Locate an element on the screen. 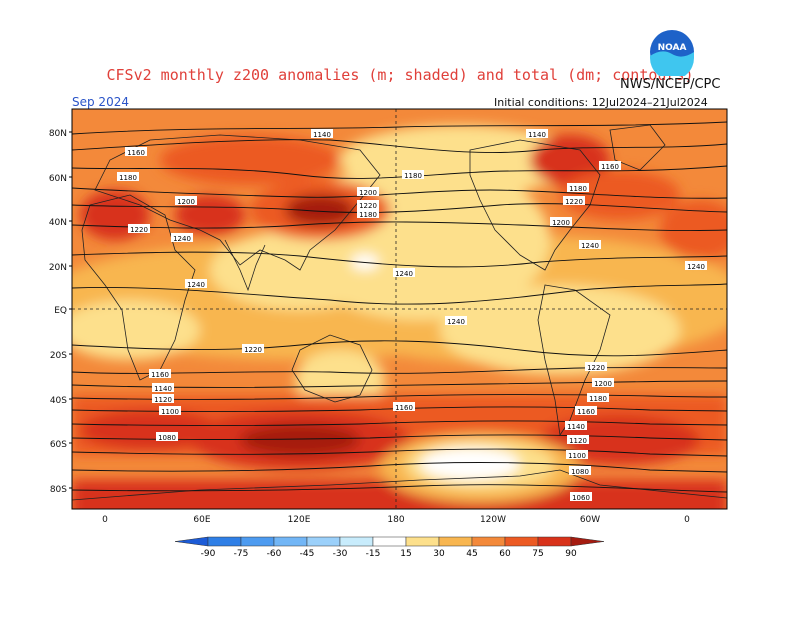 The width and height of the screenshot is (800, 618). contour-label: 1120 is located at coordinates (163, 399).